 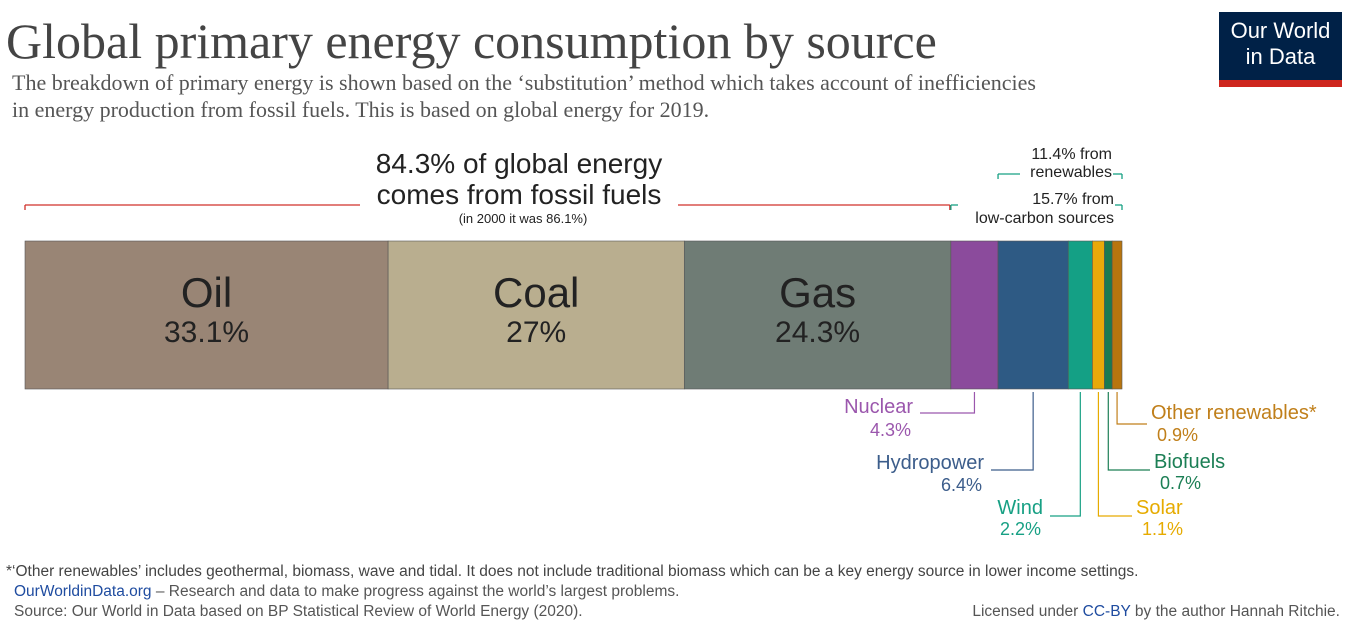 What do you see at coordinates (1235, 611) in the screenshot?
I see `license-text: by the author Hannah Ritchie.` at bounding box center [1235, 611].